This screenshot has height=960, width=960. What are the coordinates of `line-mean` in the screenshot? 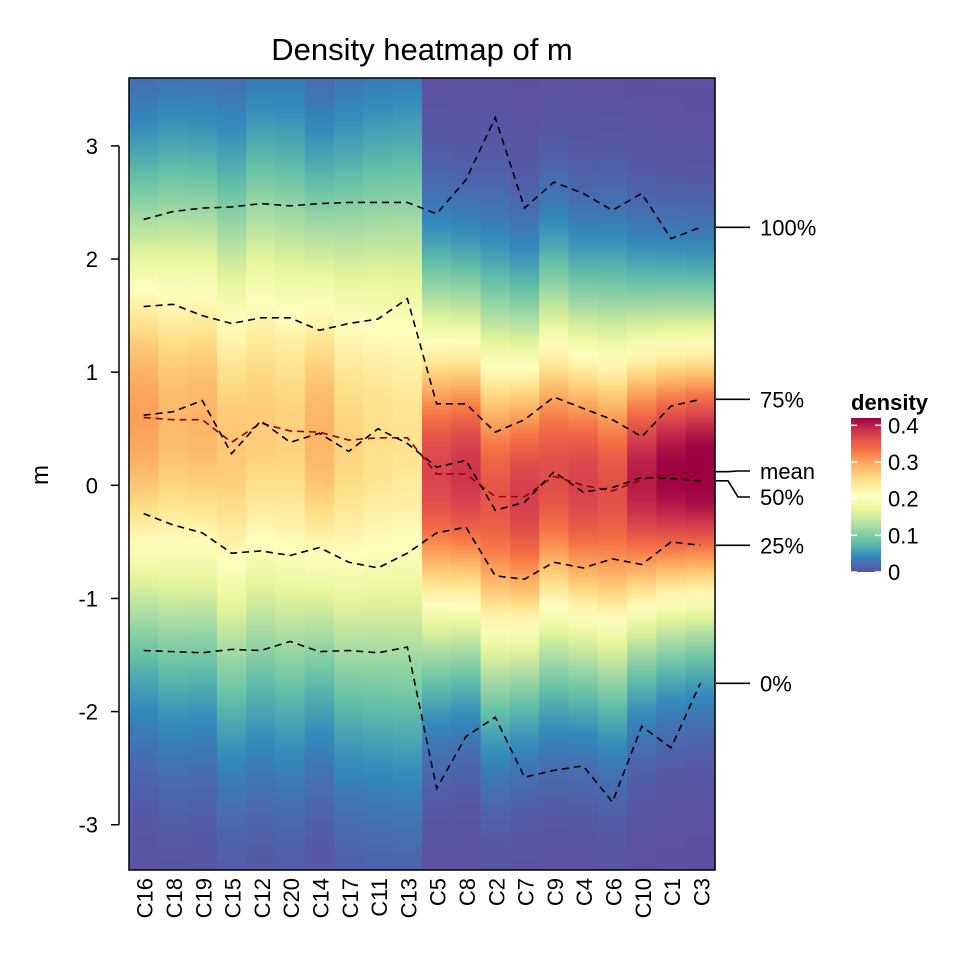 It's located at (422, 457).